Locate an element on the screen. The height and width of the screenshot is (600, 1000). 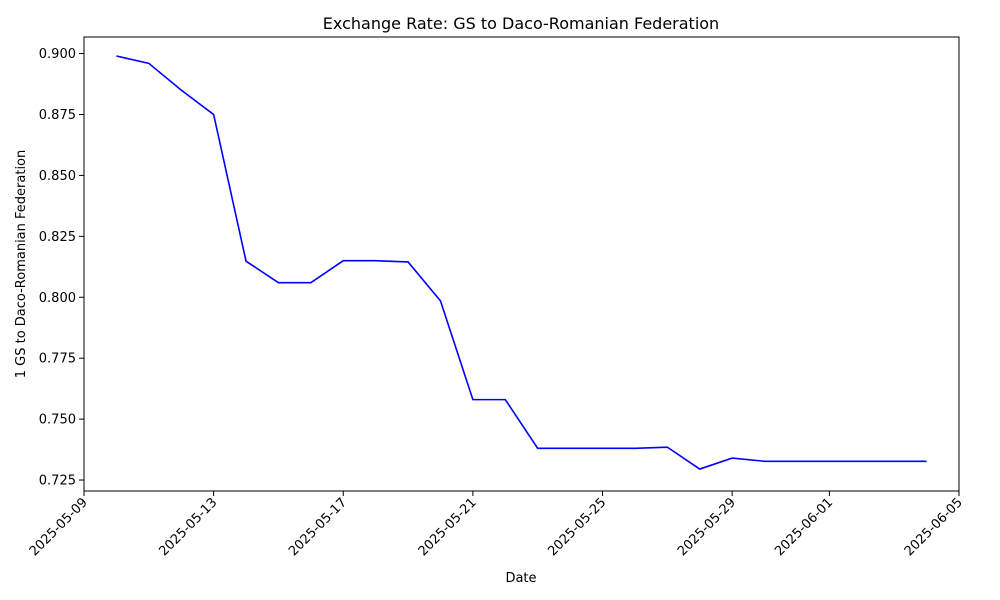
x-tick-label: 2025-05-25 is located at coordinates (577, 527).